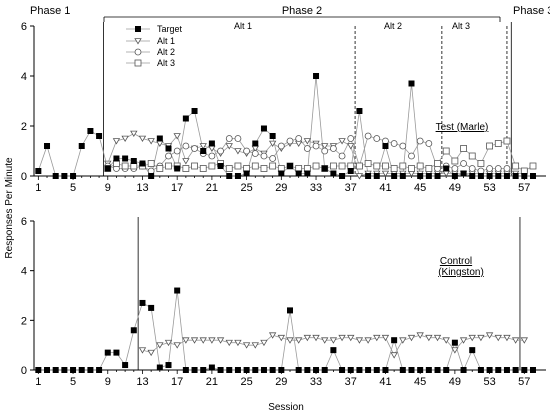  I want to click on legend-target-label: Target, so click(170, 29).